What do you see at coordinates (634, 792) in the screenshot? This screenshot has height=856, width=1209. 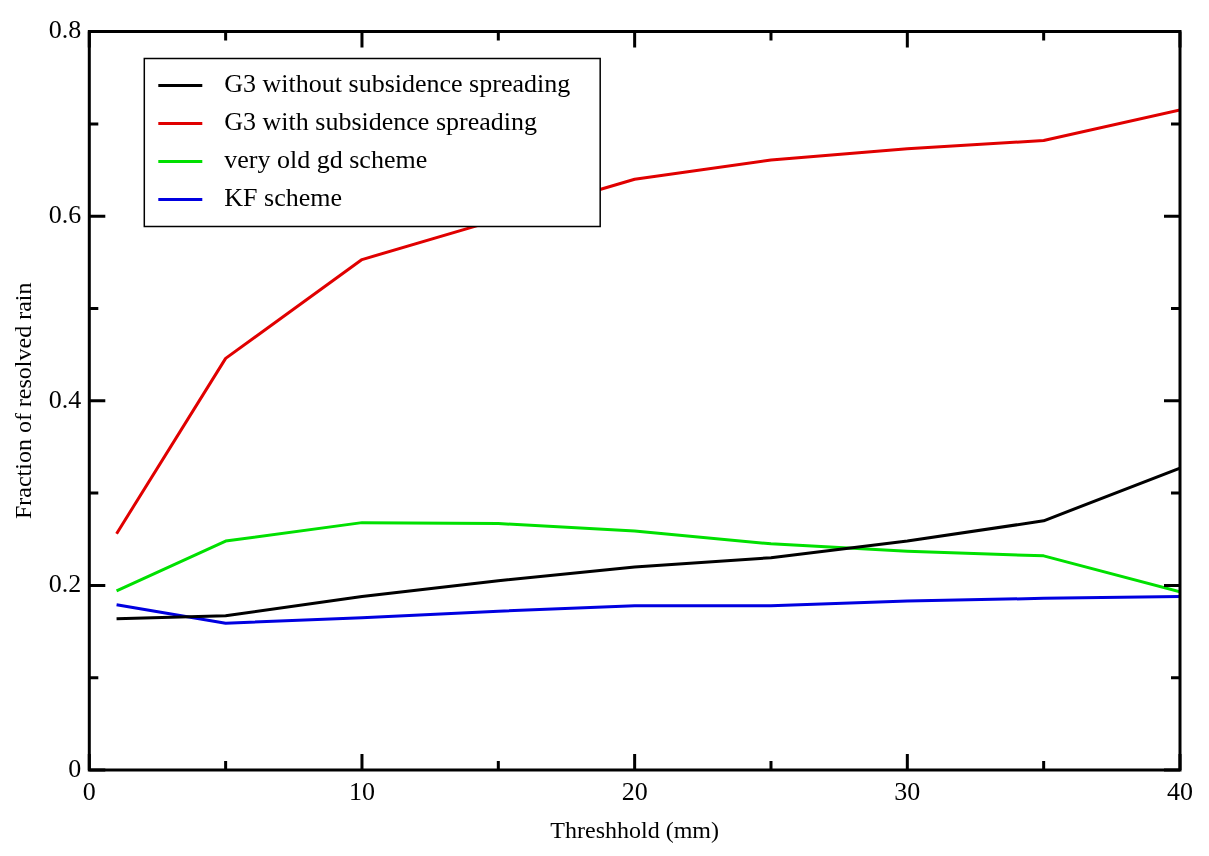 I see `x-tick-label: 20` at bounding box center [634, 792].